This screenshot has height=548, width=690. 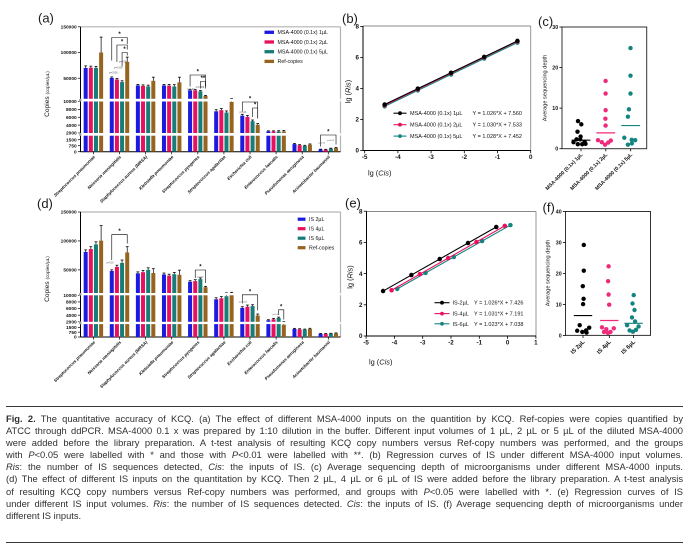 I want to click on svg-text: 100000, so click(x=69, y=242).